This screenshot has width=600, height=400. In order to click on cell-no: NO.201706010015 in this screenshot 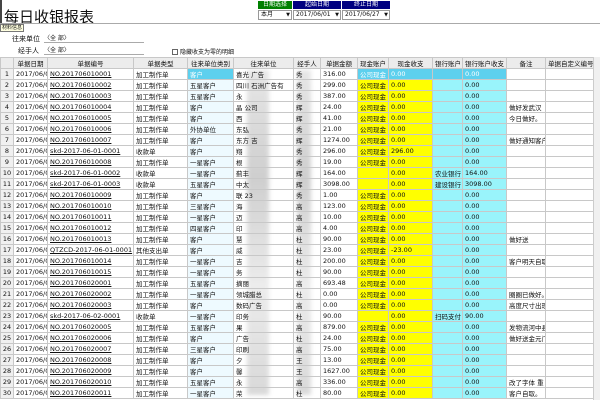, I will do `click(90, 272)`.